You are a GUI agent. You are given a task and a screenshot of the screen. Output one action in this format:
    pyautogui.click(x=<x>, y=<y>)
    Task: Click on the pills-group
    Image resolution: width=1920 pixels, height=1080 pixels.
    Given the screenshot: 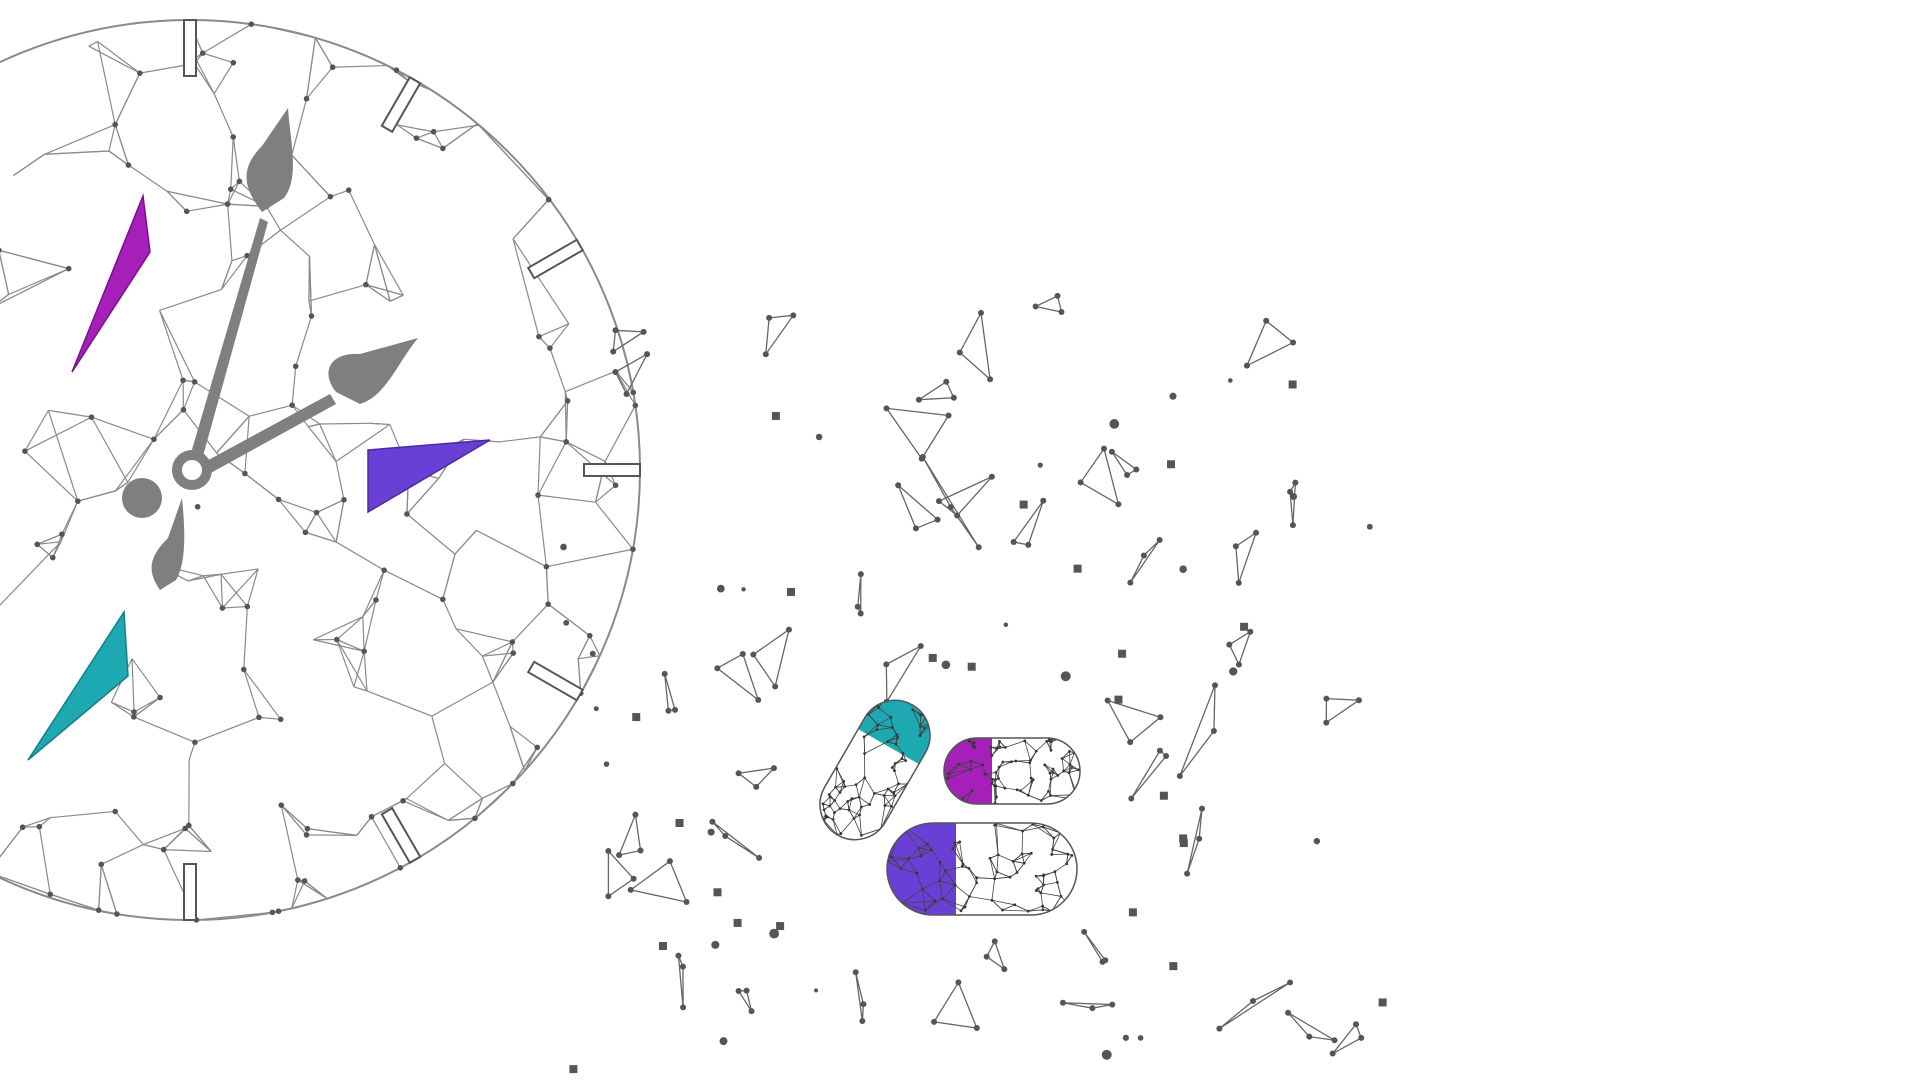 What is the action you would take?
    pyautogui.click(x=947, y=801)
    